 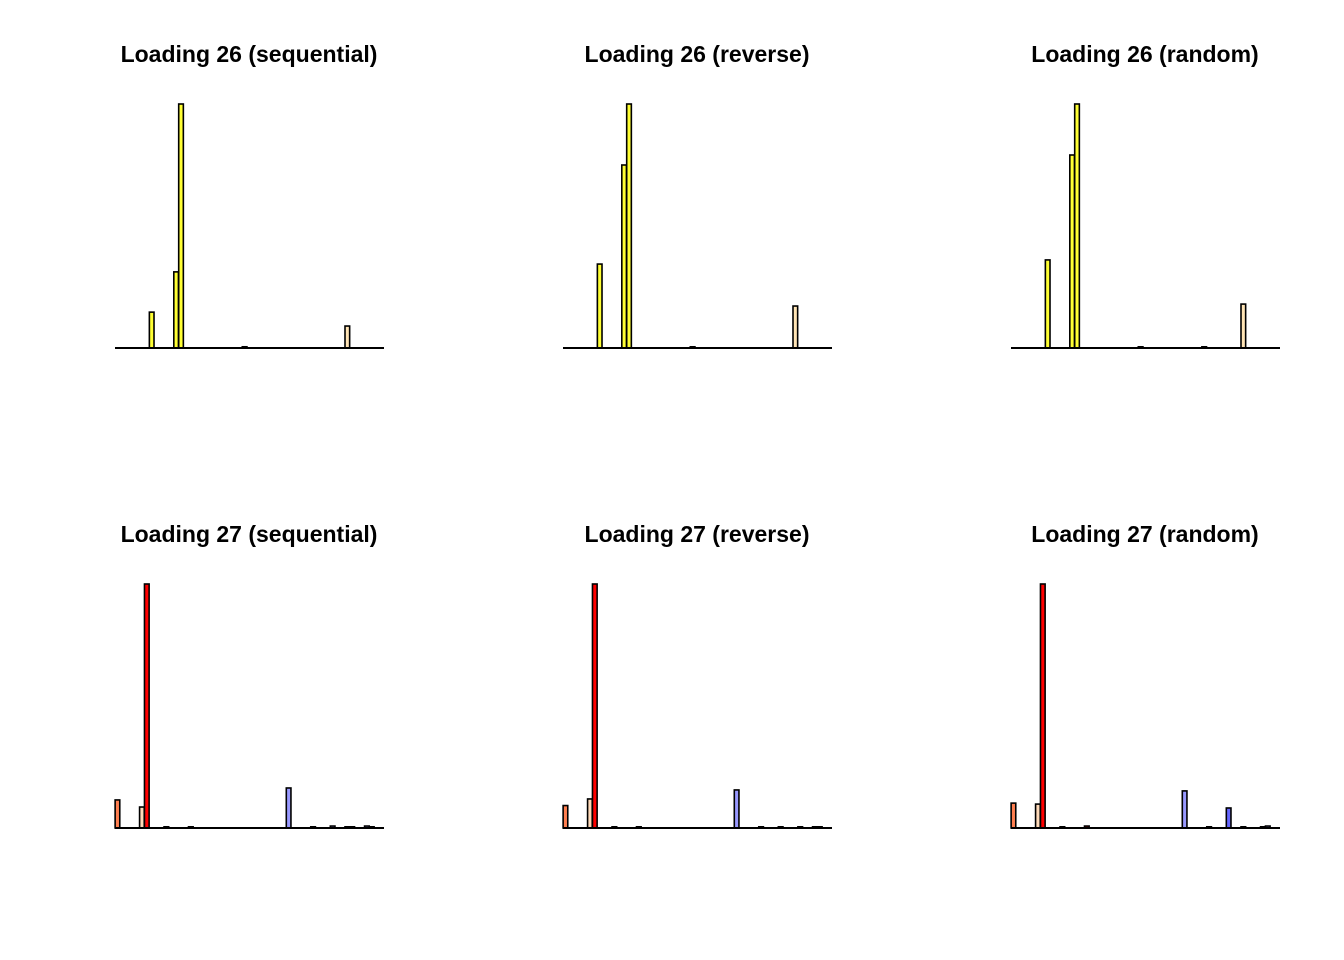 I want to click on panel-6-bars, so click(x=1140, y=706).